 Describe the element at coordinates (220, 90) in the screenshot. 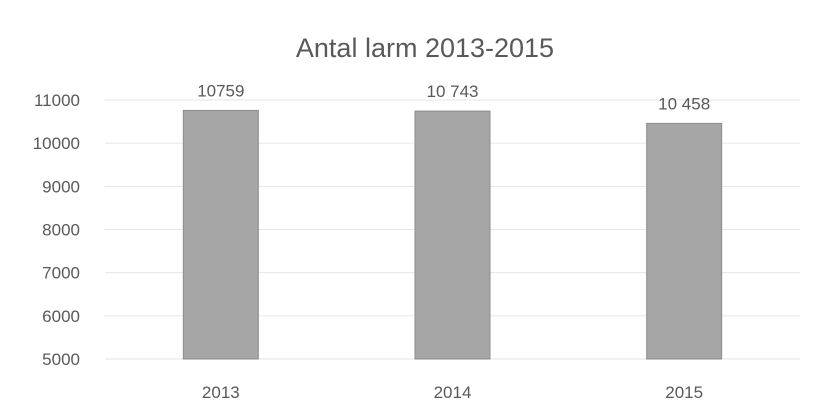

I see `data-label-2013: 10759` at that location.